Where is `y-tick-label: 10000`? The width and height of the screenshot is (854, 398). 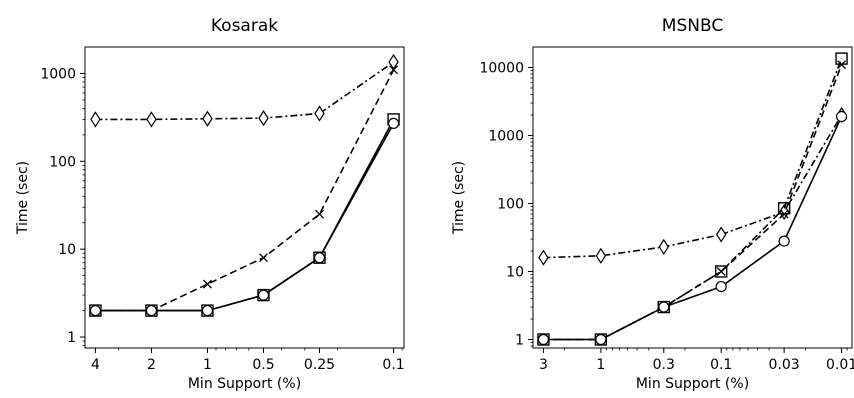
y-tick-label: 10000 is located at coordinates (501, 68).